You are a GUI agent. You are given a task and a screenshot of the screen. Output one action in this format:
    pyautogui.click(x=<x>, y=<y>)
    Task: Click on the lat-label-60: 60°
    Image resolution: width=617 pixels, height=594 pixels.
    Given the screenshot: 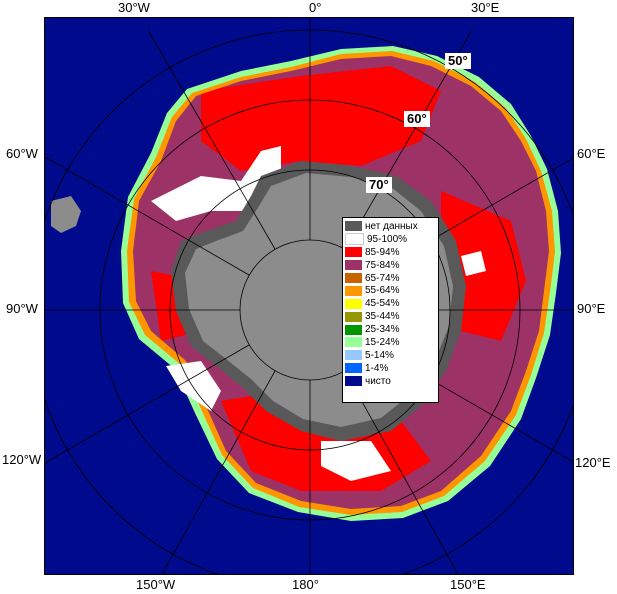 What is the action you would take?
    pyautogui.click(x=417, y=119)
    